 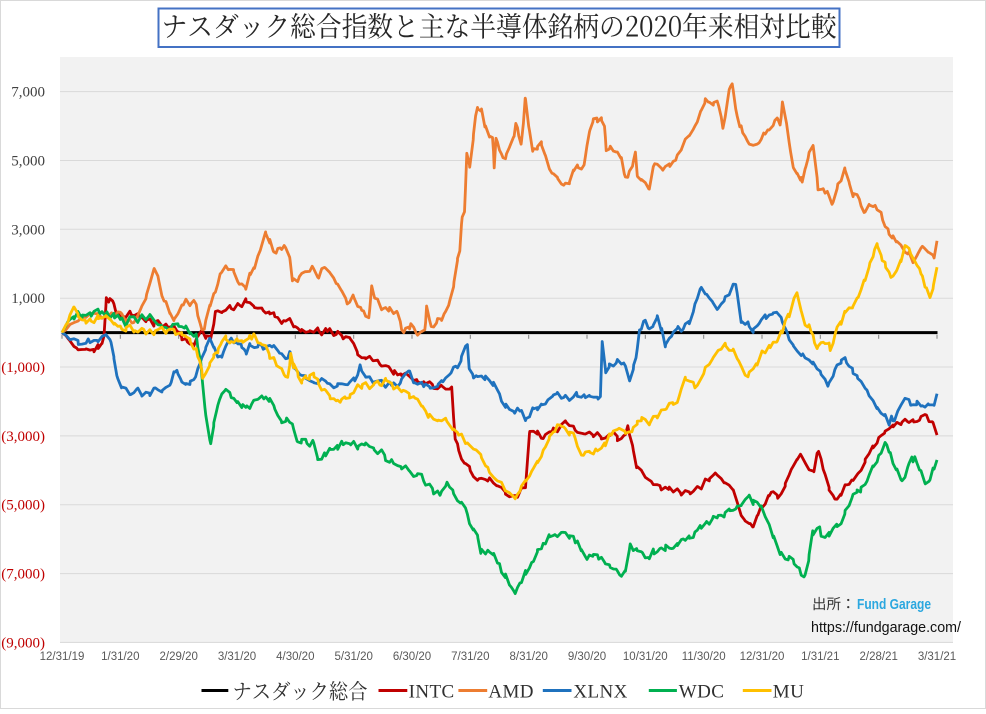 What do you see at coordinates (28, 93) in the screenshot?
I see `svg-text: 7,000` at bounding box center [28, 93].